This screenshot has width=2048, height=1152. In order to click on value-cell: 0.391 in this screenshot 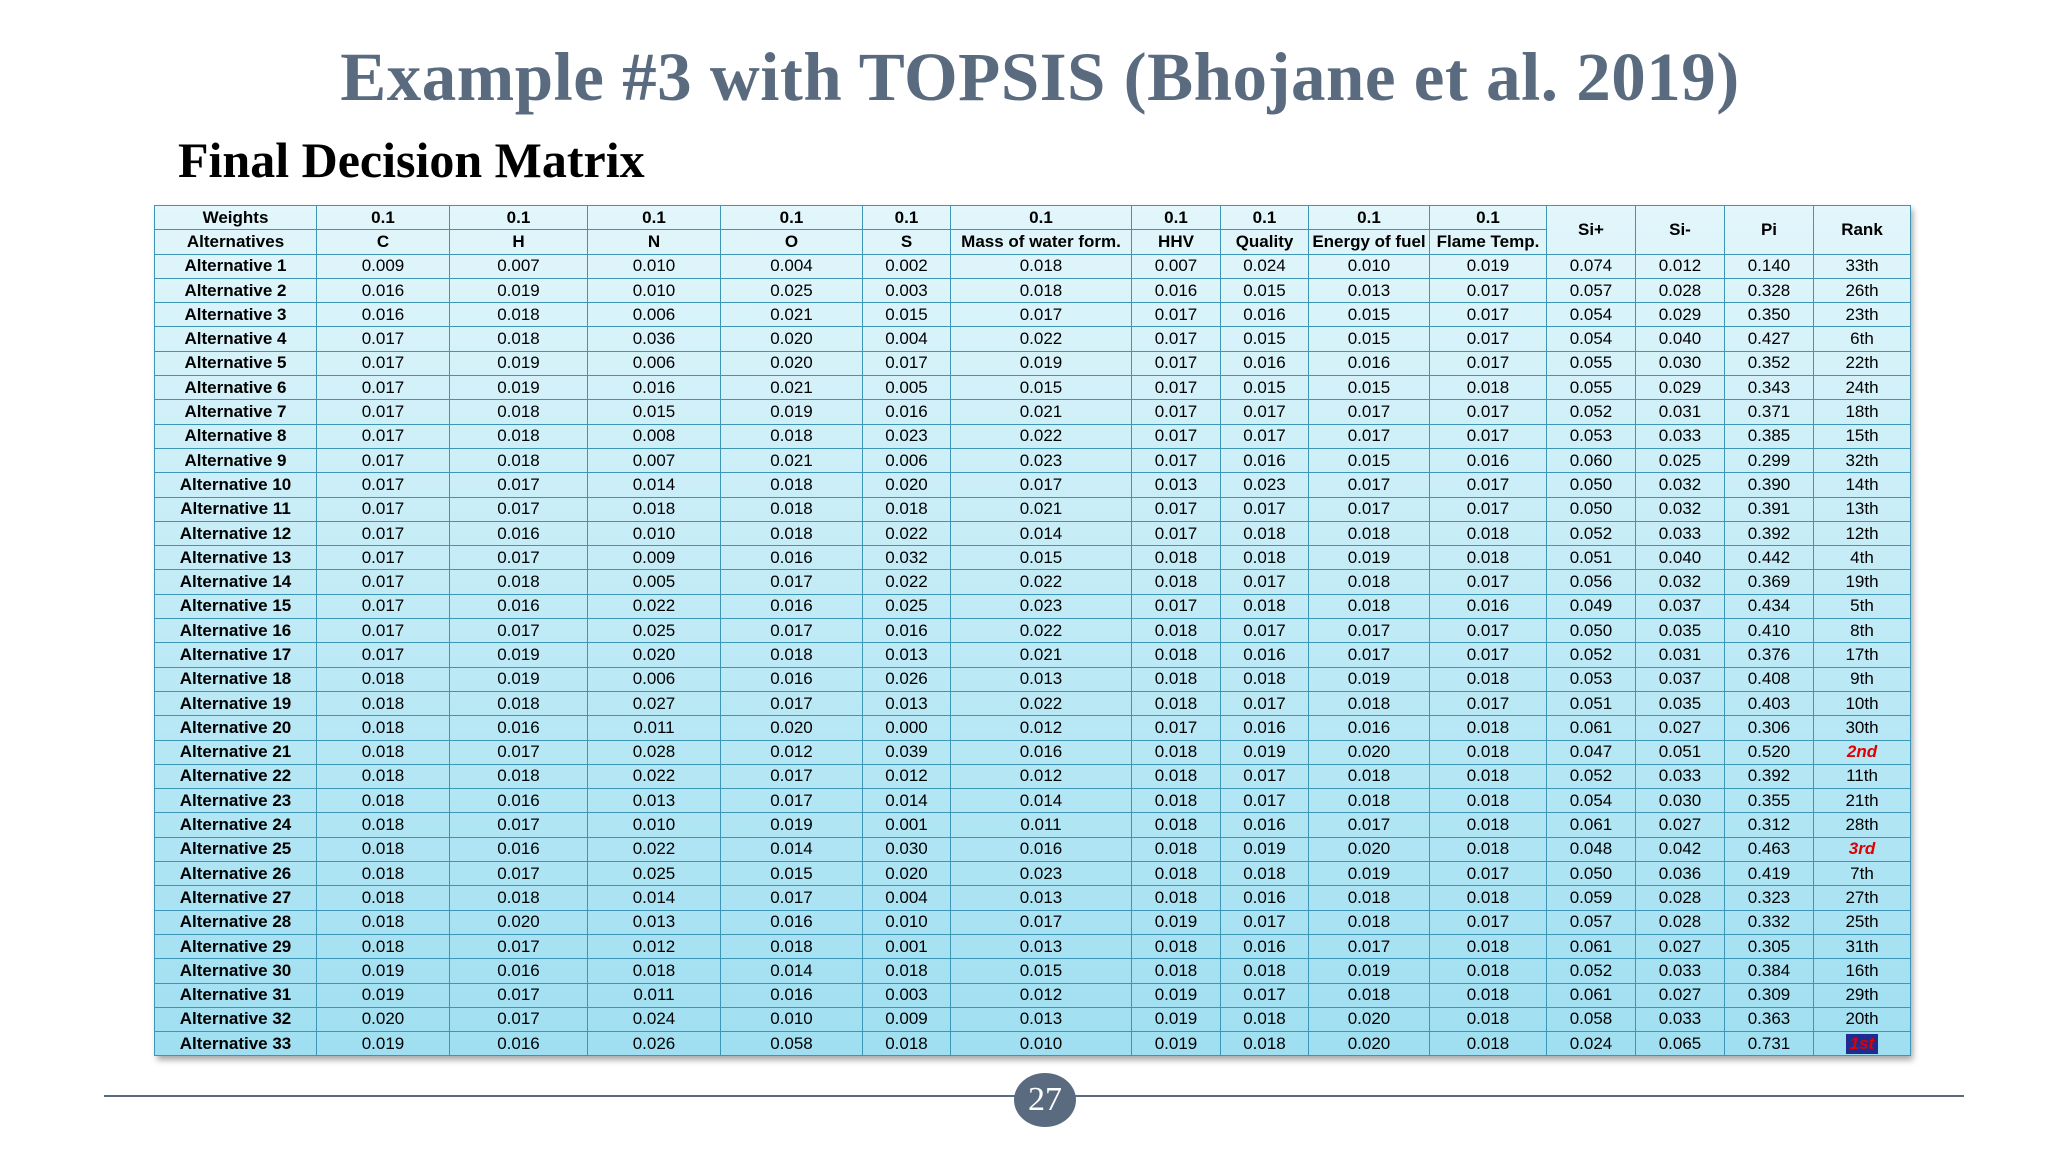, I will do `click(1769, 509)`.